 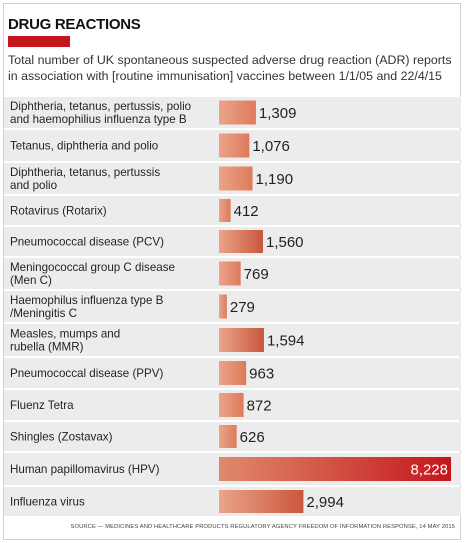 What do you see at coordinates (429, 470) in the screenshot?
I see `value-label: 8,228` at bounding box center [429, 470].